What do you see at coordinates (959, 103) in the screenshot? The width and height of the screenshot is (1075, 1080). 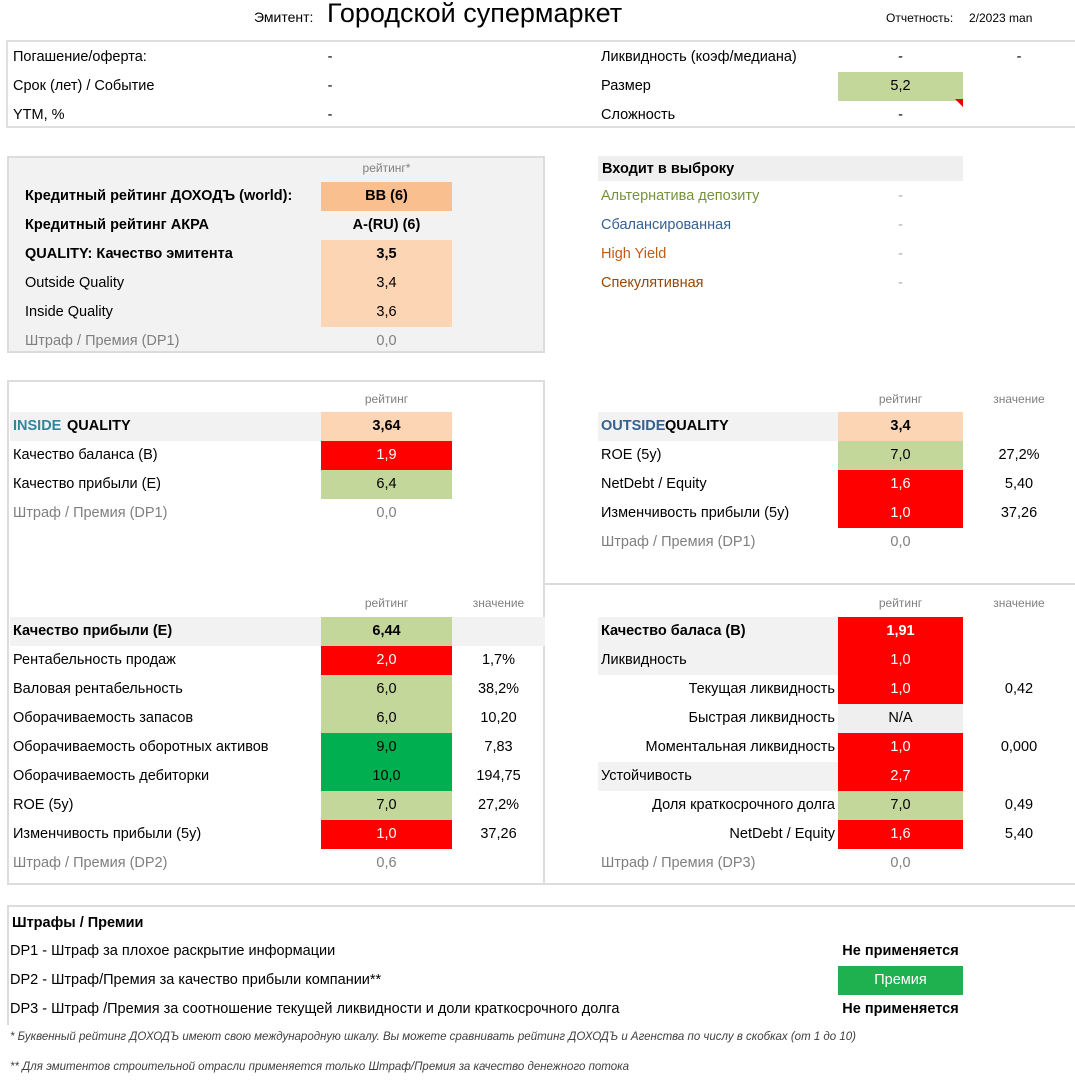 I see `comment-marker` at bounding box center [959, 103].